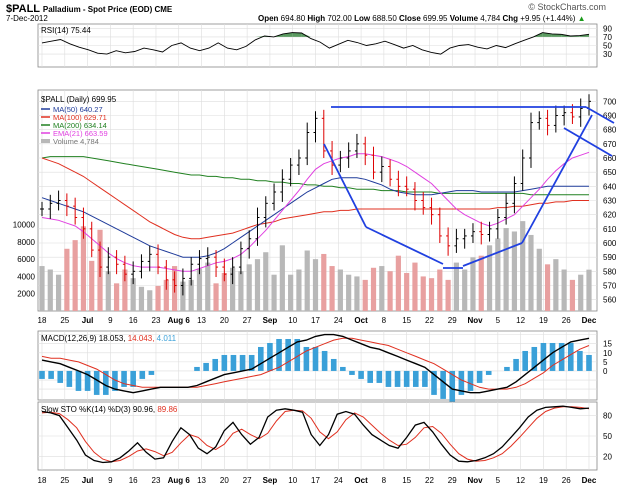  What do you see at coordinates (133, 320) in the screenshot?
I see `x-axis-label: 16` at bounding box center [133, 320].